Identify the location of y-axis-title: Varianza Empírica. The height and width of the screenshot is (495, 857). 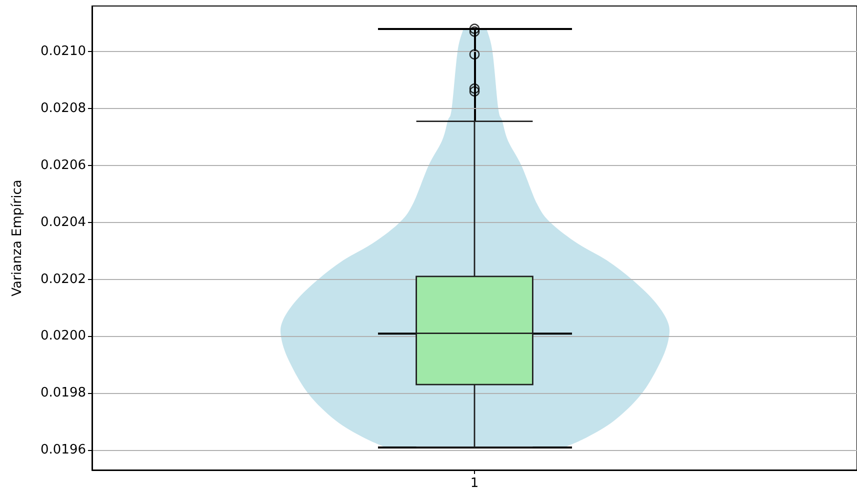
(17, 238).